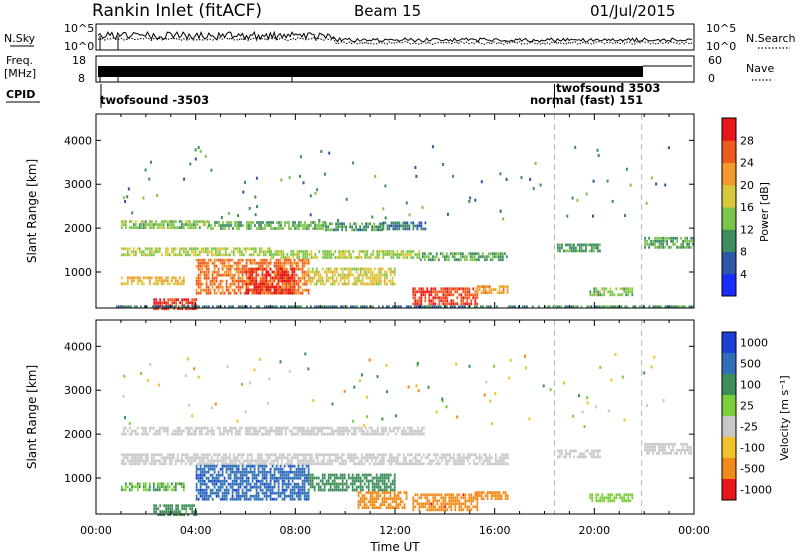 The height and width of the screenshot is (554, 800). What do you see at coordinates (130, 307) in the screenshot?
I see `echo-cell-1902` at bounding box center [130, 307].